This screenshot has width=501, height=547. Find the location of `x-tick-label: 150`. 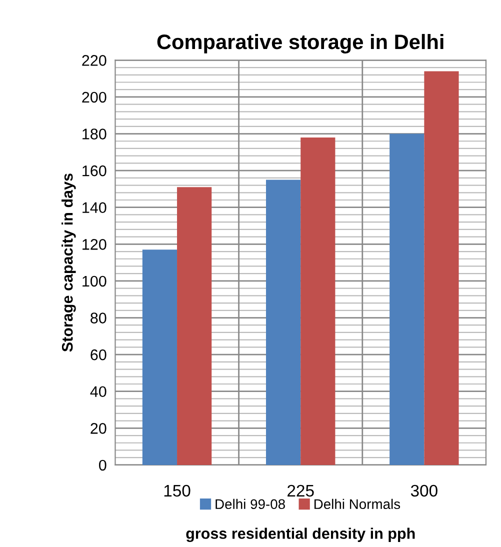

x-tick-label: 150 is located at coordinates (177, 490).